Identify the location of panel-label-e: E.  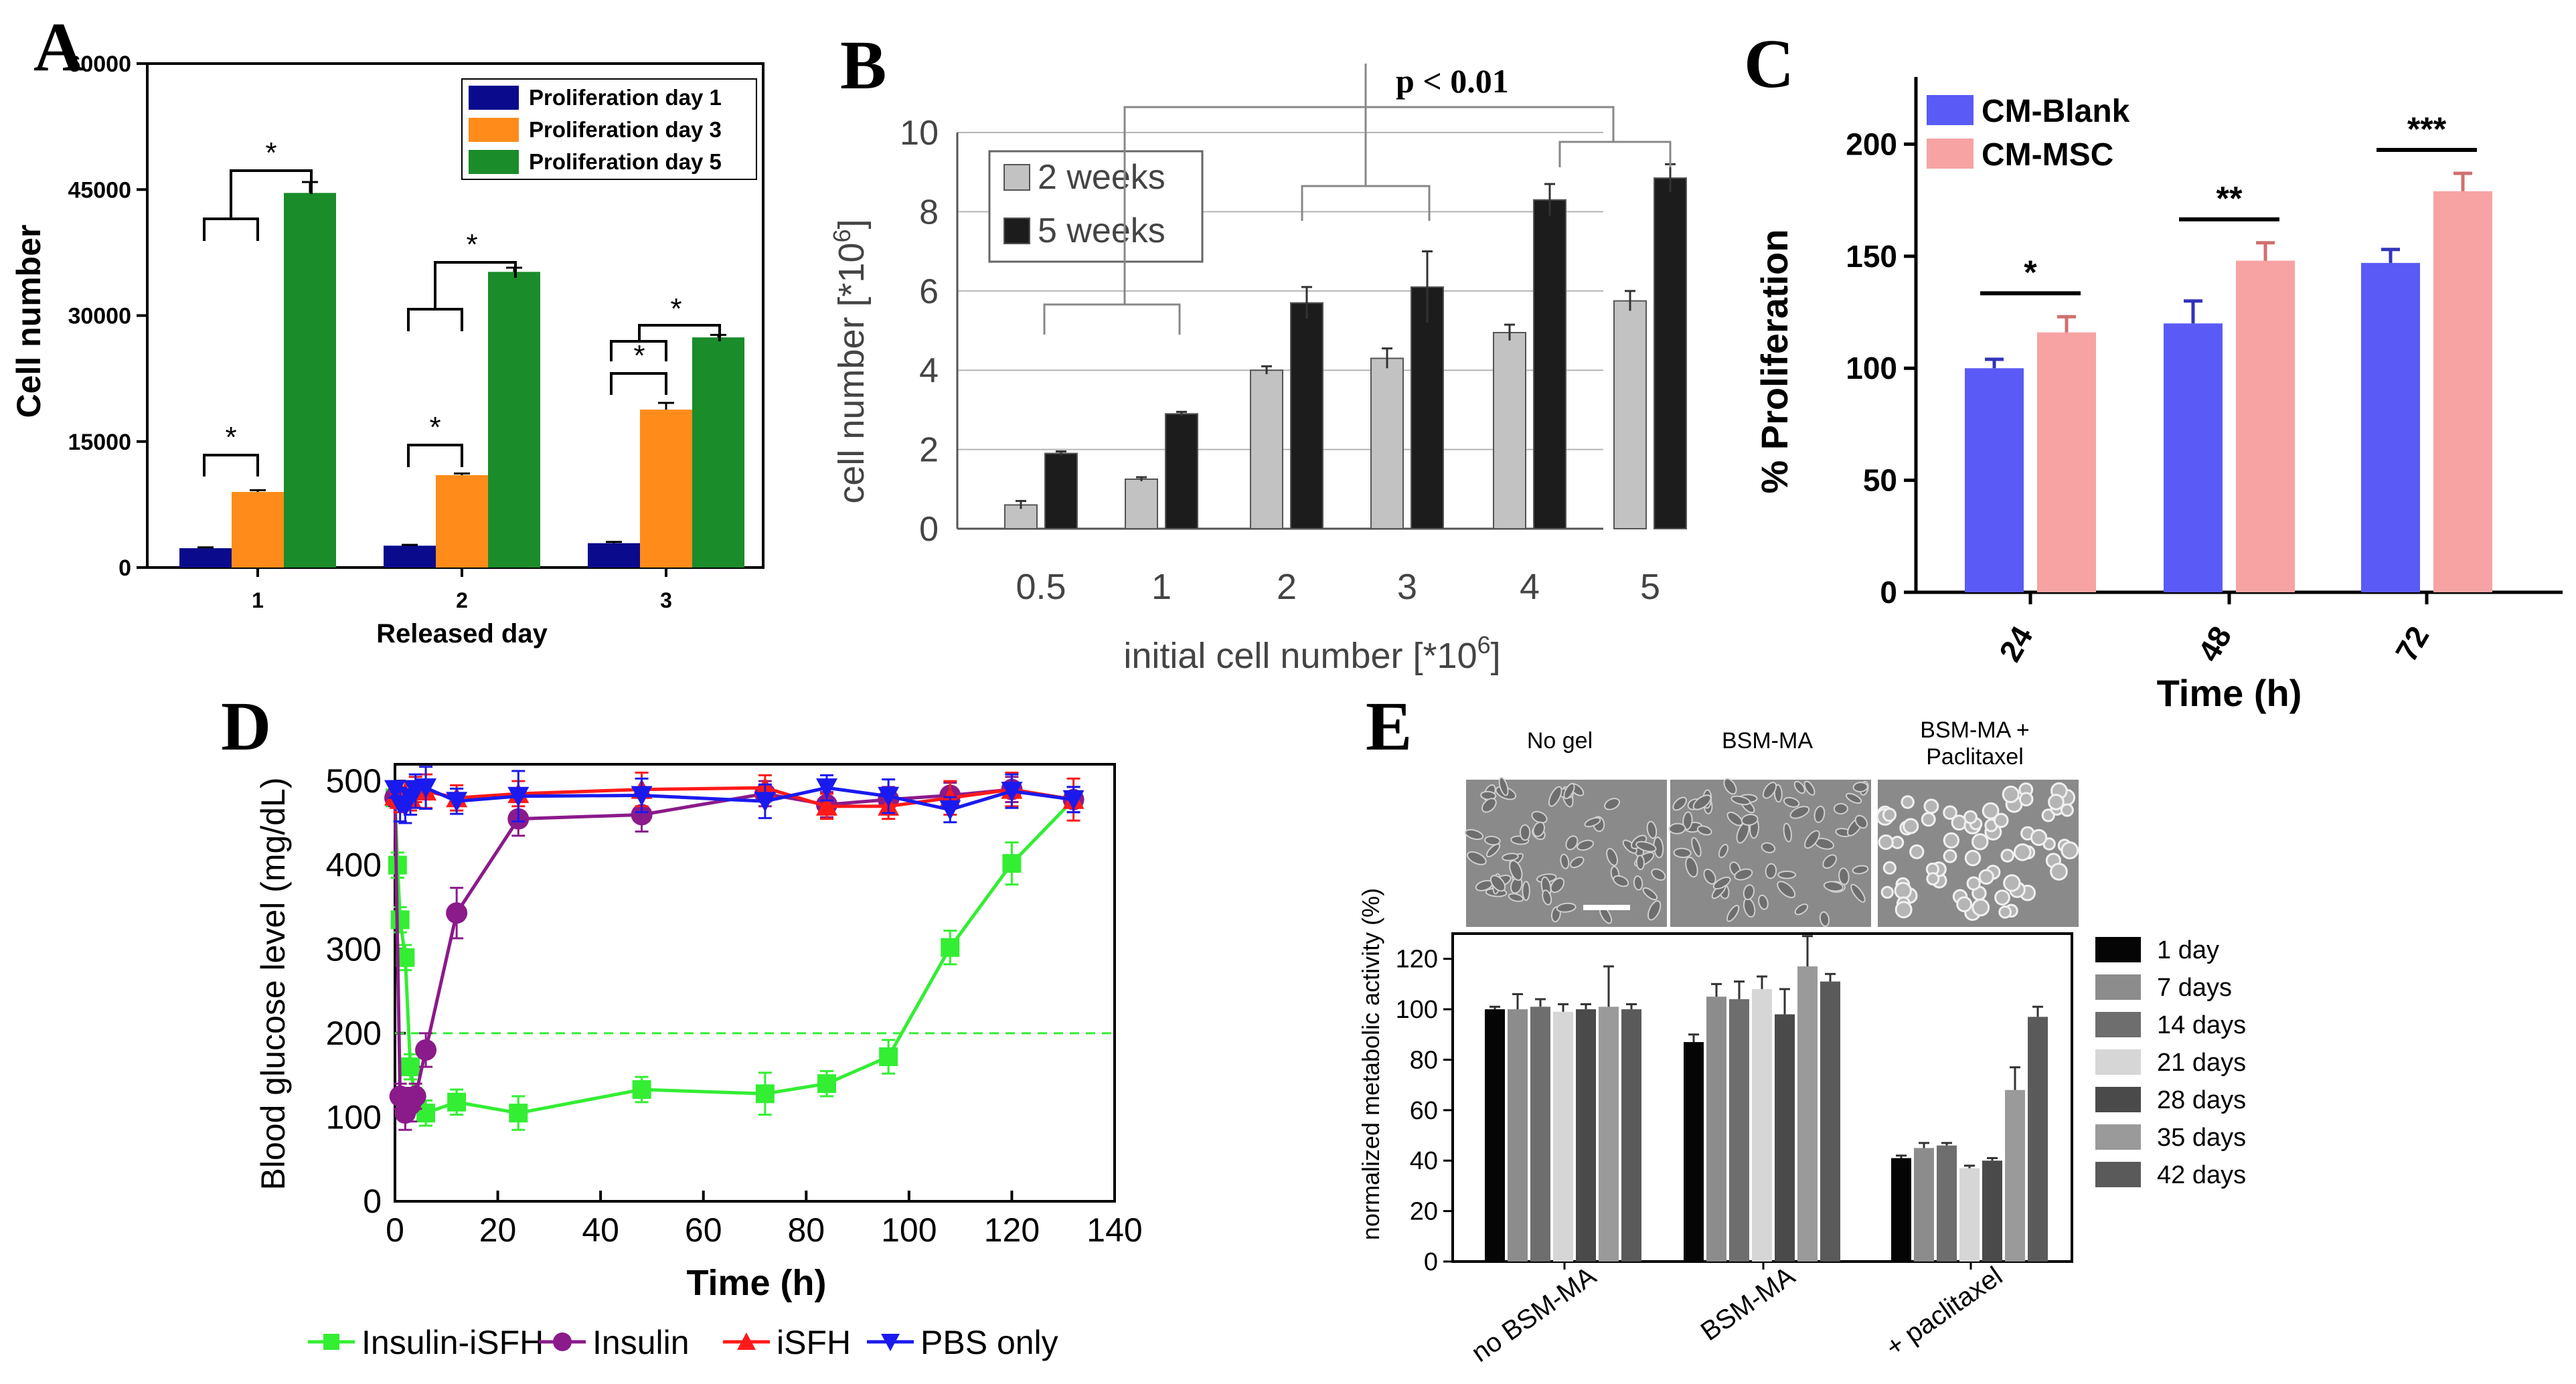
(1389, 726).